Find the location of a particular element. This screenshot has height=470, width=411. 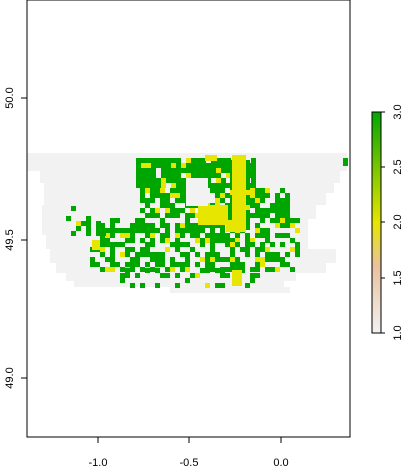

y-axis: 49.0 49.5 50.0 is located at coordinates (16, 238).